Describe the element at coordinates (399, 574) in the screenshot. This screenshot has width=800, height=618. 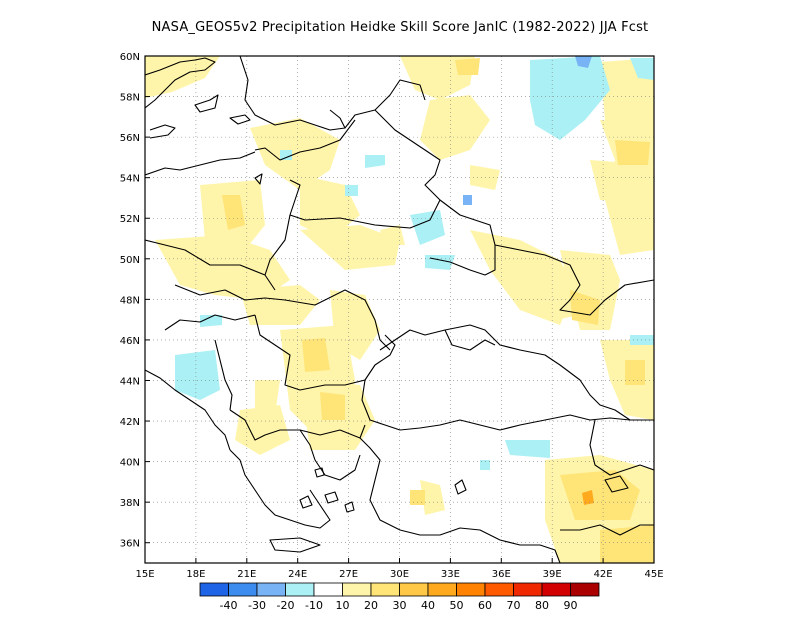
I see `lon-tick-label: 30E` at that location.